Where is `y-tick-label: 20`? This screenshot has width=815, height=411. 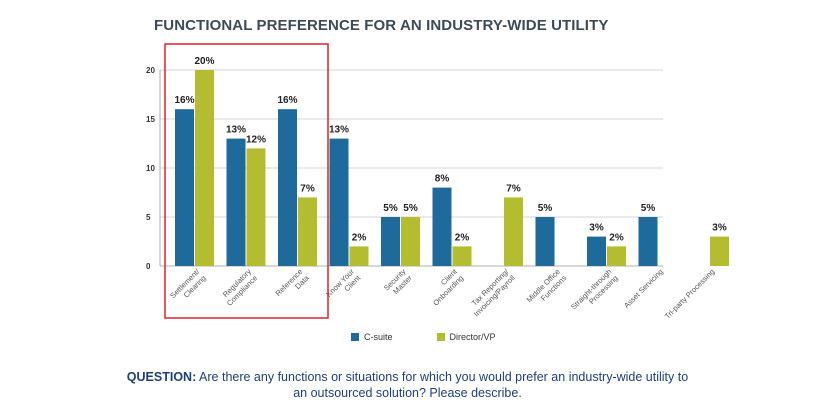
y-tick-label: 20 is located at coordinates (150, 70).